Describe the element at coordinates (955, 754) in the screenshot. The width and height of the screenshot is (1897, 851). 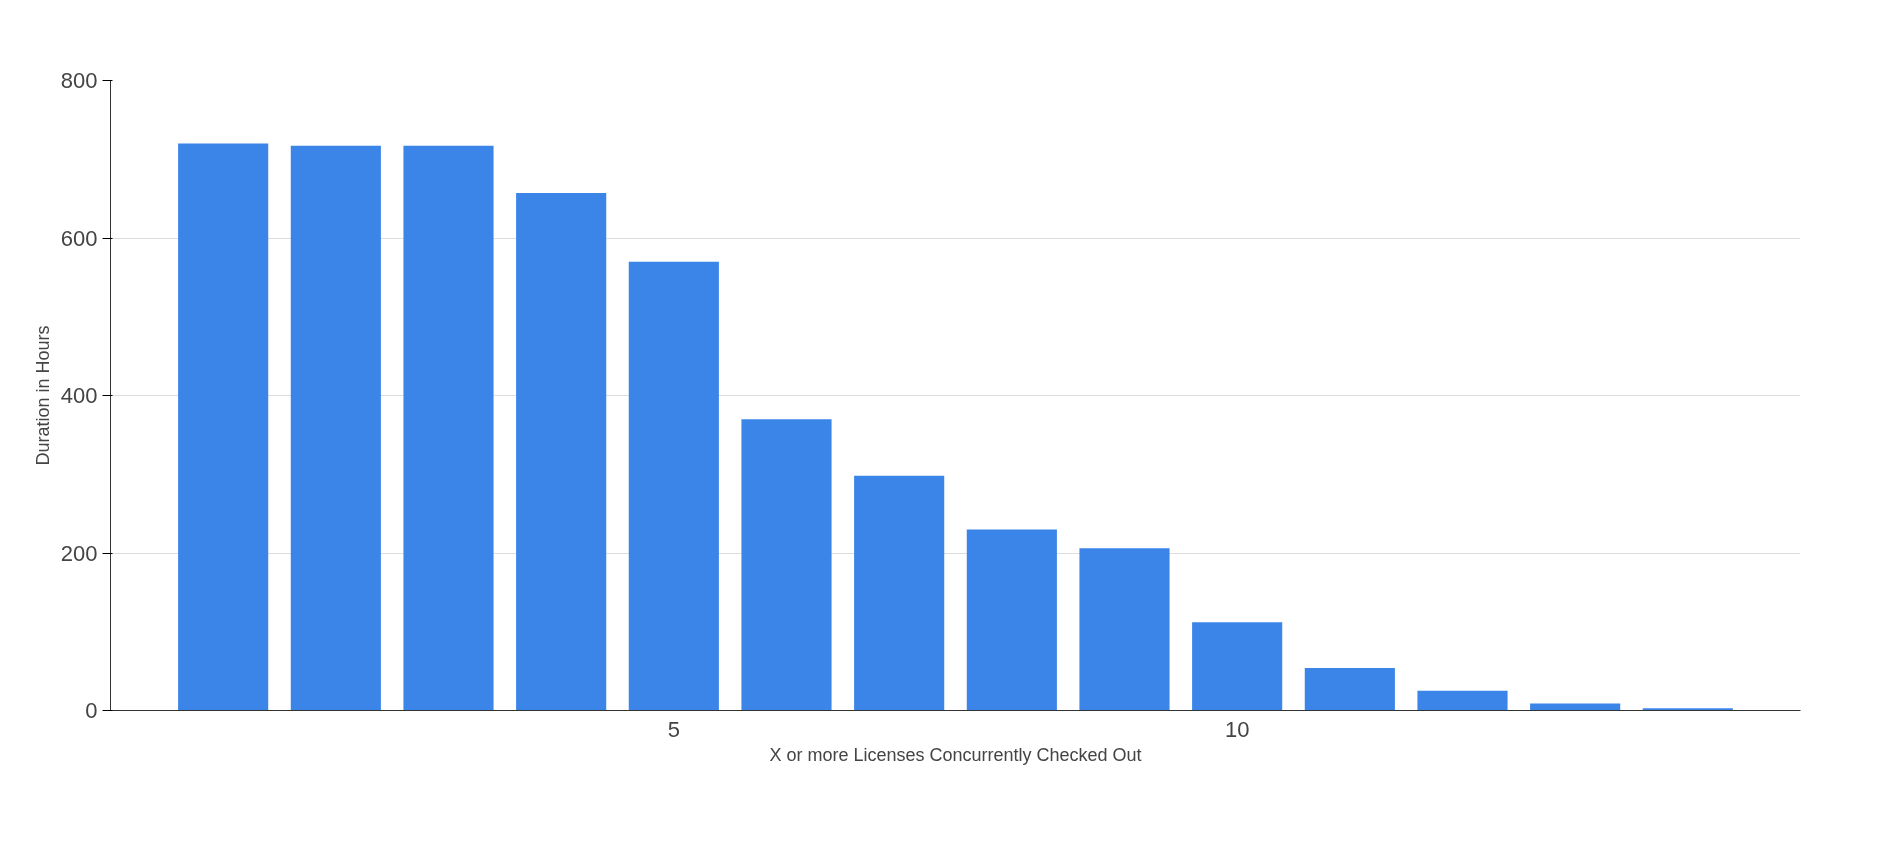
I see `x-axis-title: X or more Licenses Concurrently Checked Out` at that location.